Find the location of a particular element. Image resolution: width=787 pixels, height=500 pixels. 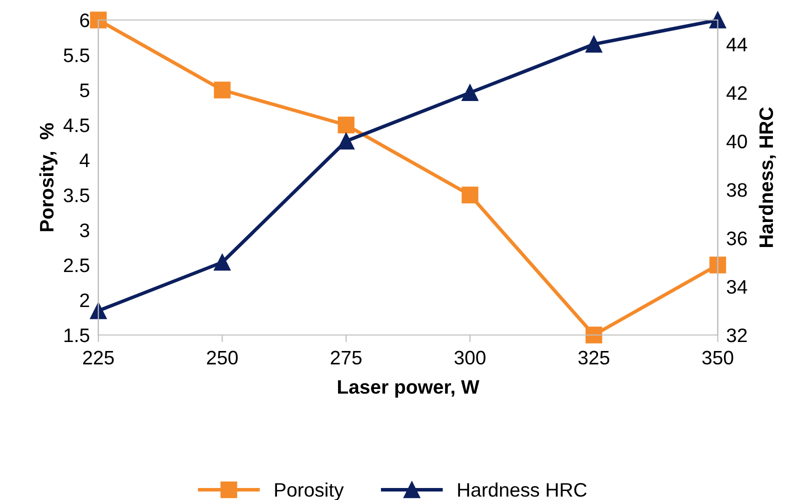

y-tick-label: 6 is located at coordinates (85, 20).